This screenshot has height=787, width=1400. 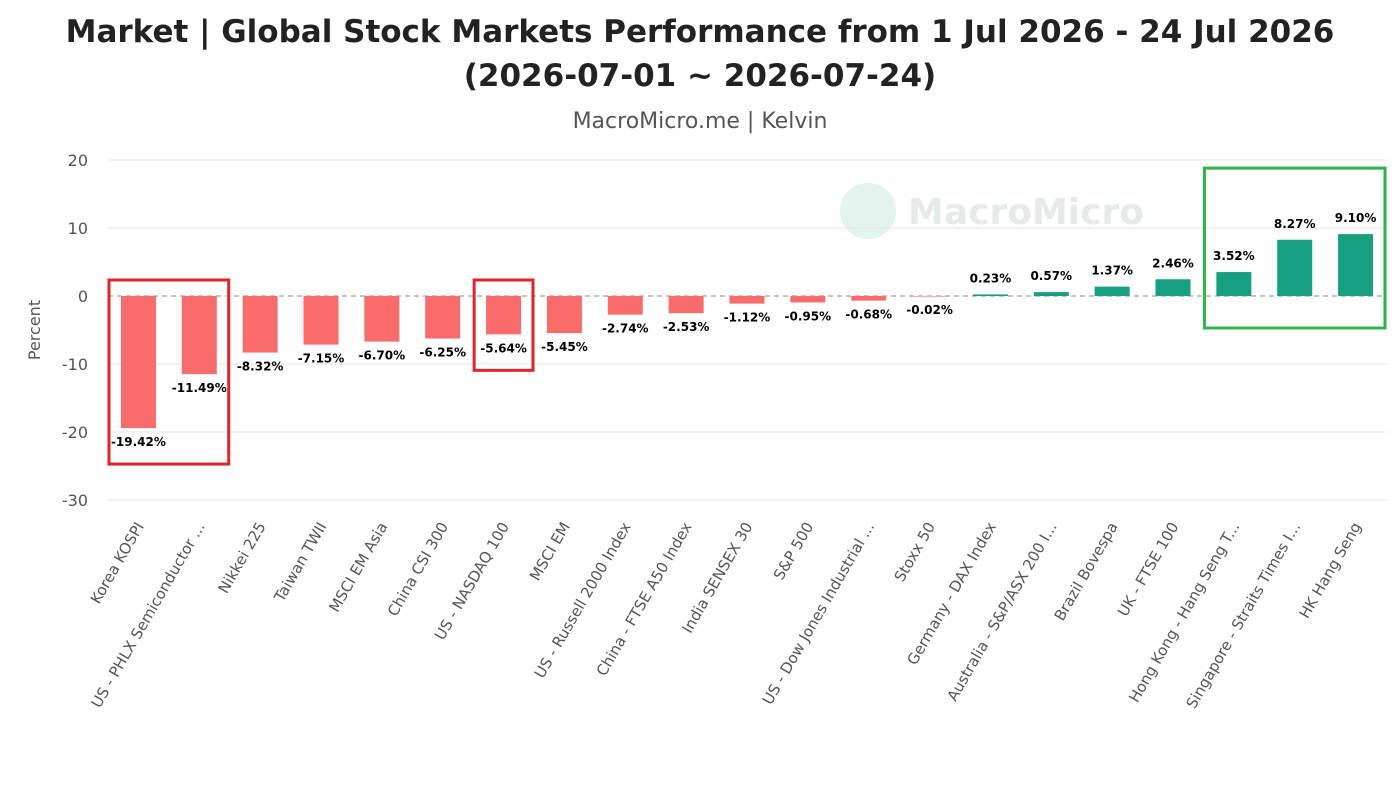 I want to click on data-label: -0.68%, so click(x=868, y=315).